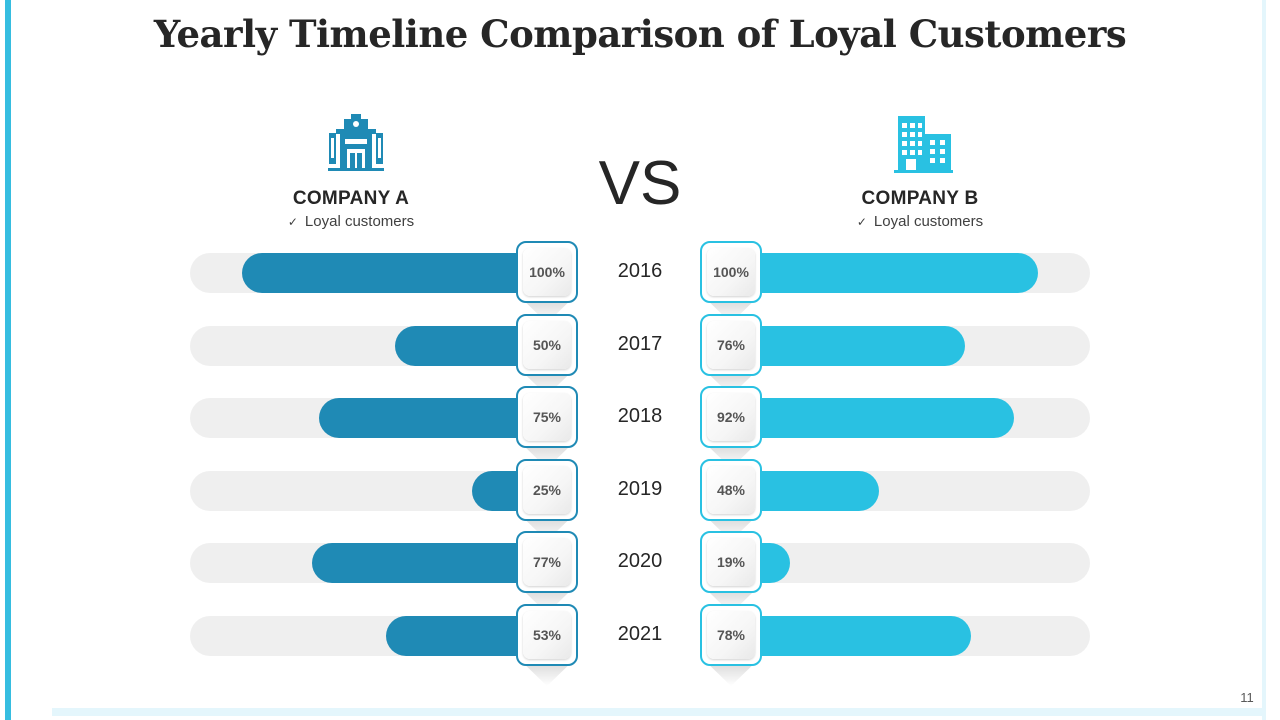 The width and height of the screenshot is (1280, 720). What do you see at coordinates (640, 561) in the screenshot?
I see `year-label: 2020` at bounding box center [640, 561].